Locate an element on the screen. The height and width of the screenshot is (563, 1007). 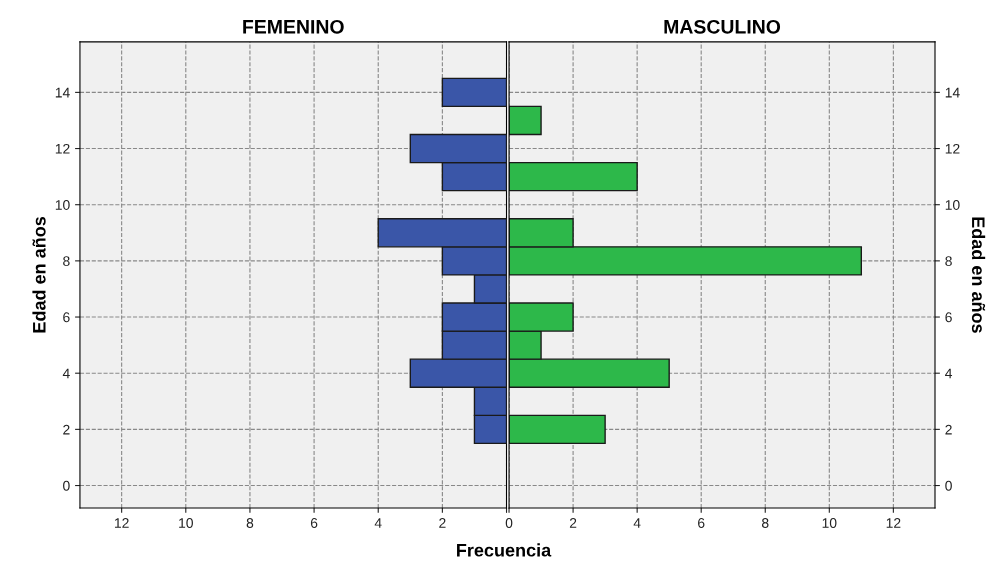
chart-title: MASCULINO is located at coordinates (722, 26).